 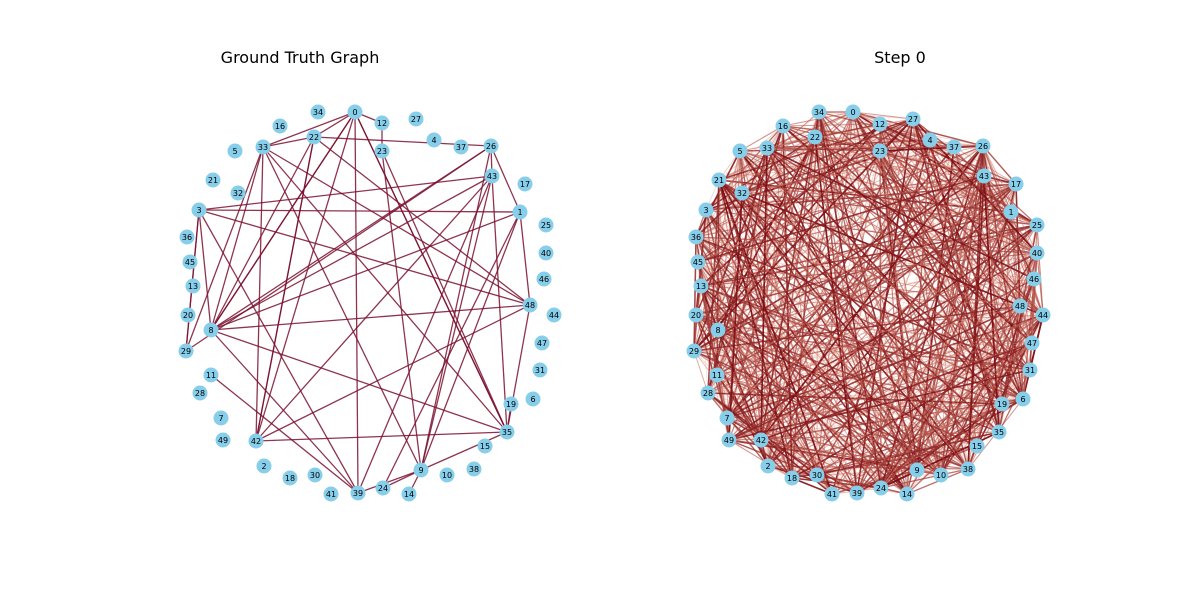 What do you see at coordinates (900, 57) in the screenshot?
I see `step-0-title: Step 0` at bounding box center [900, 57].